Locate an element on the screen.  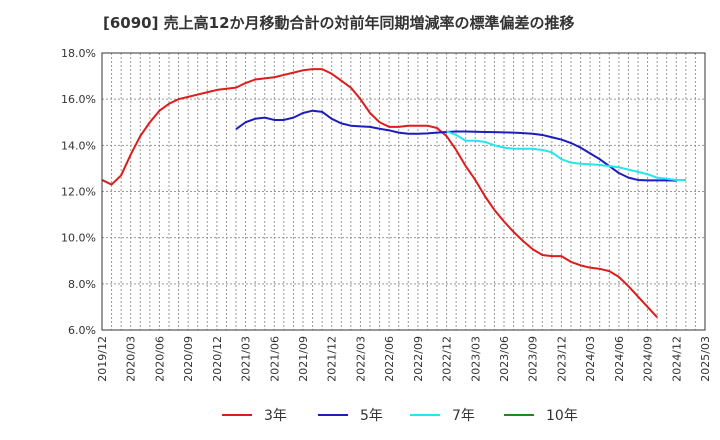
legend: 3年 5年 7年 10年 is located at coordinates (360, 415).